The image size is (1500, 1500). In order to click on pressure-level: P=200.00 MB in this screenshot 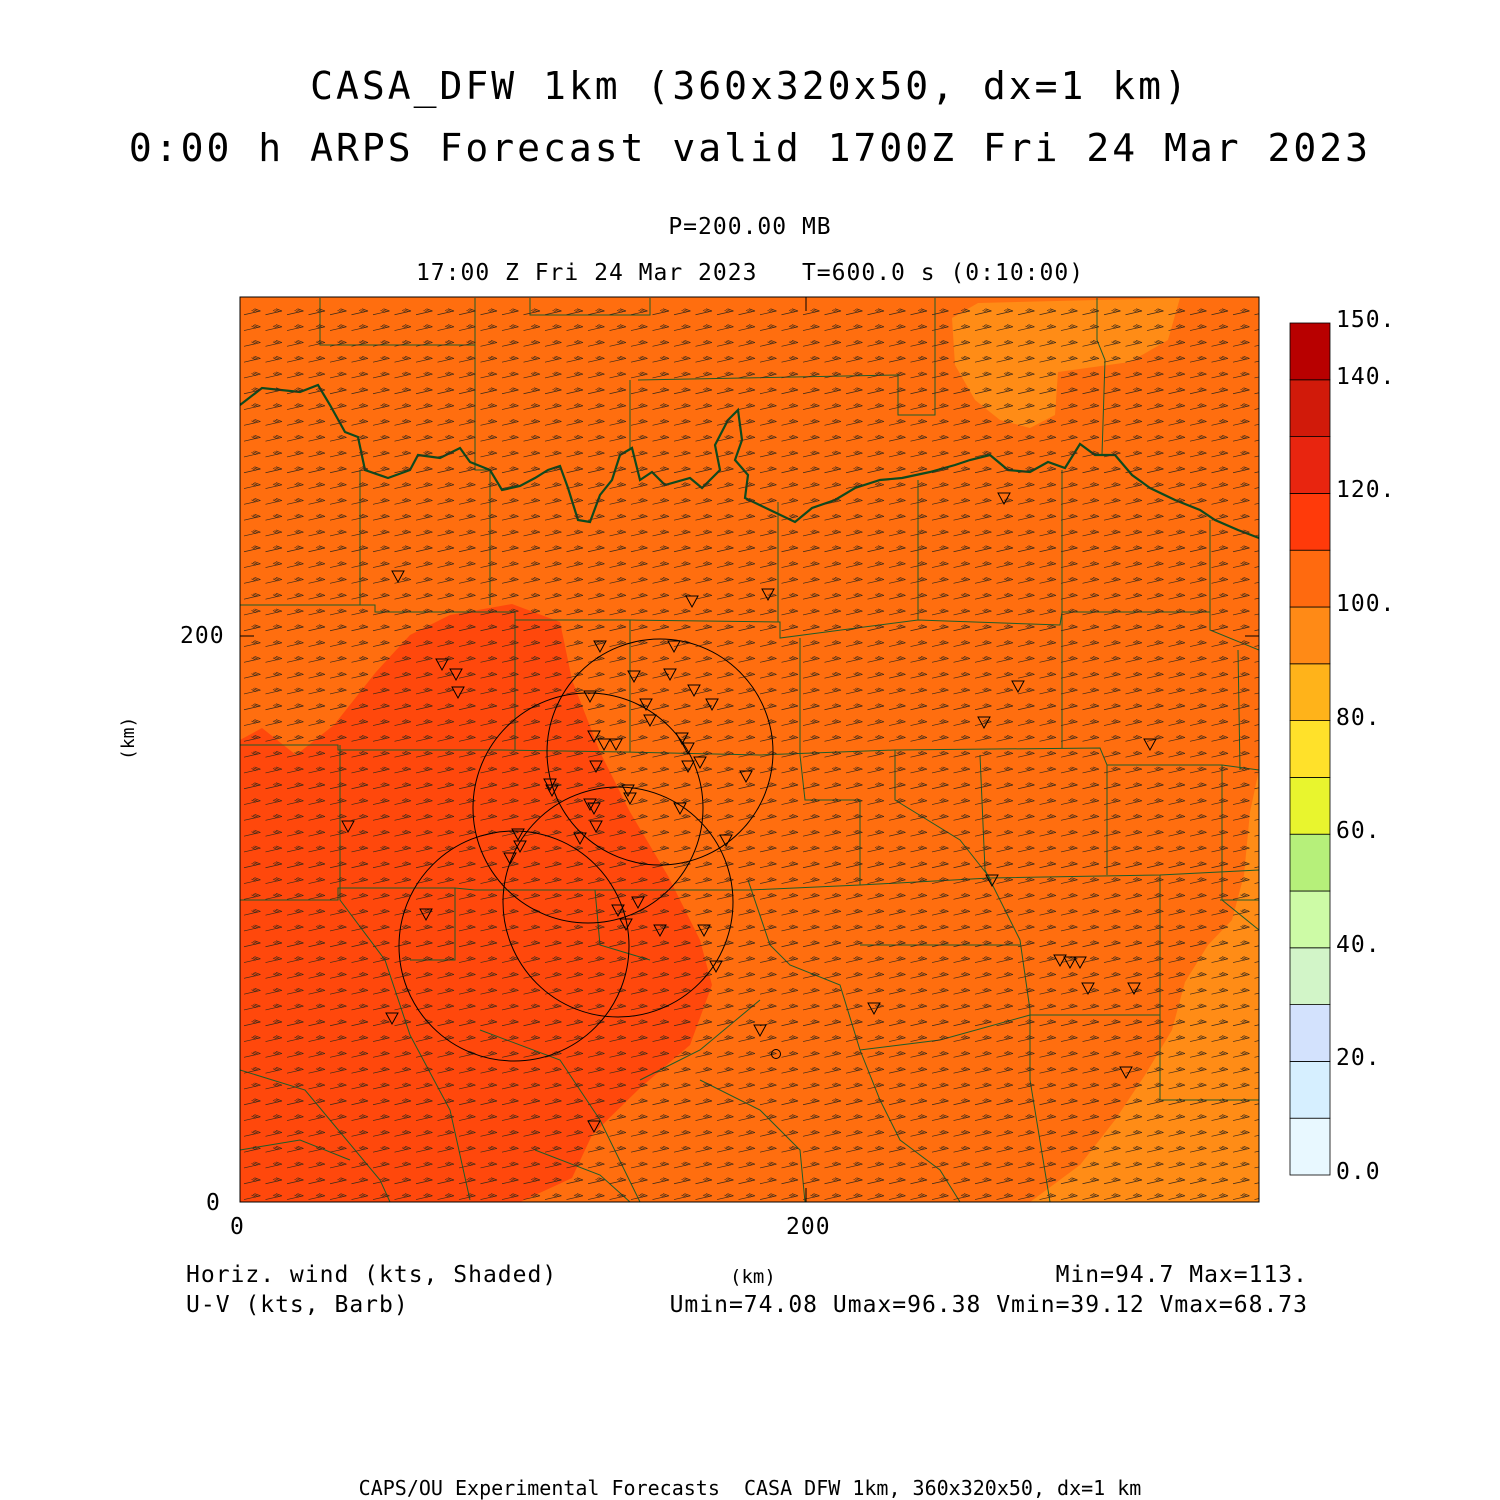, I will do `click(750, 227)`.